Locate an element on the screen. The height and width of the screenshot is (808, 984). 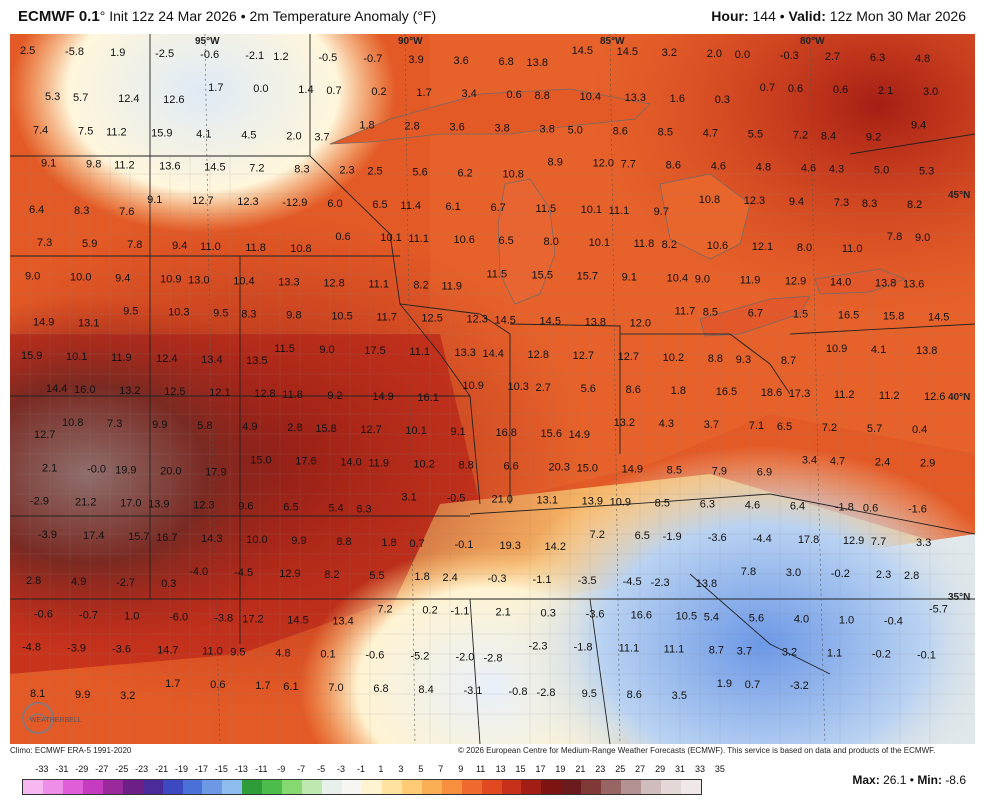
anomaly-value-label: 0.3 is located at coordinates (548, 613).